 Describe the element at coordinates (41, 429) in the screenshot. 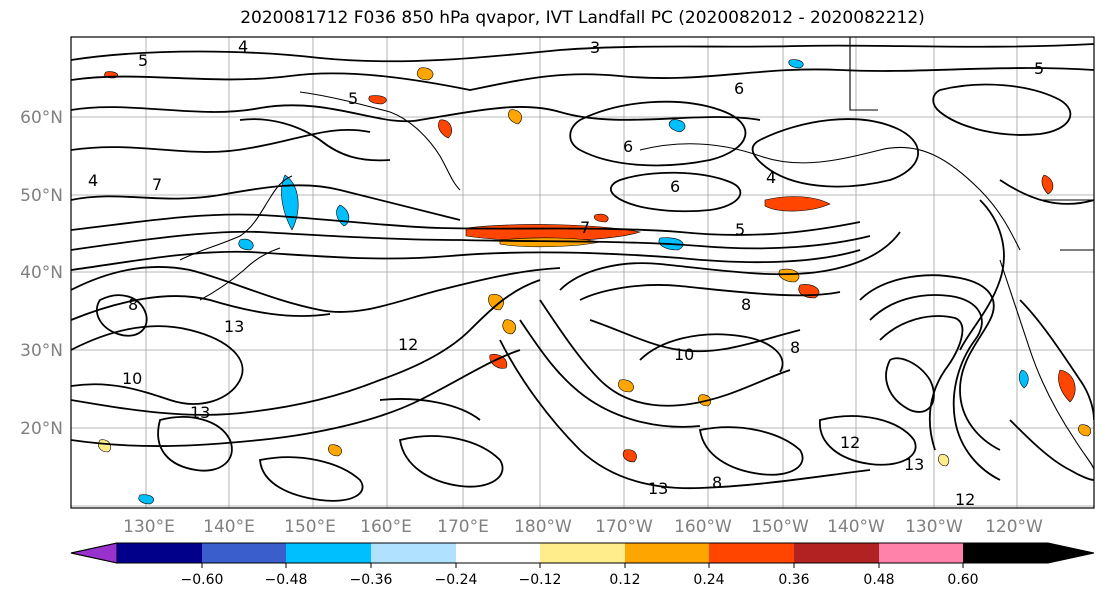

I see `lat-label: 20°N` at that location.